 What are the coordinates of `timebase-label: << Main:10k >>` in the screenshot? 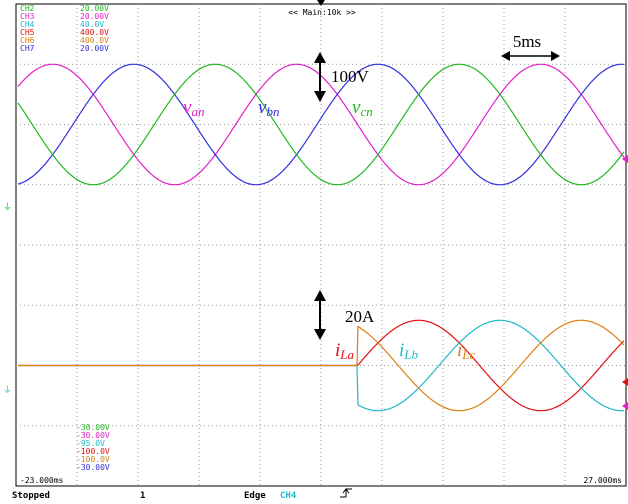 It's located at (322, 12).